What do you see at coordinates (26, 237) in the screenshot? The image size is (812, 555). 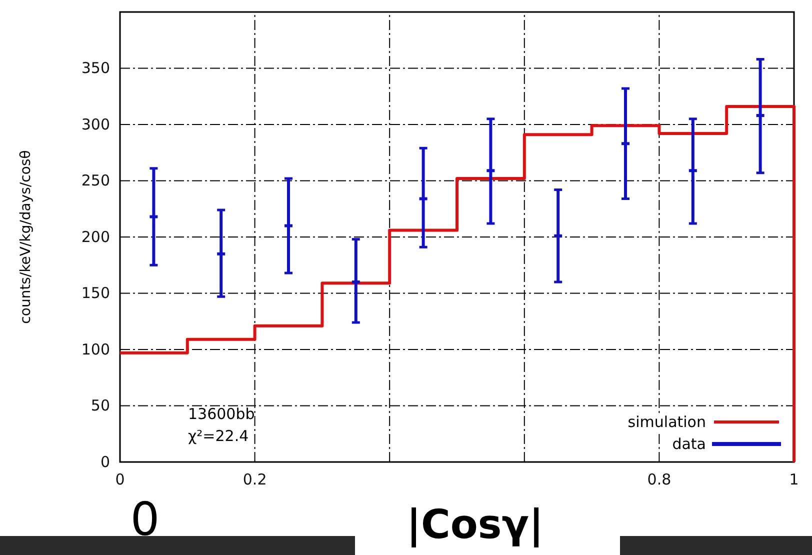 I see `y-axis-title: counts/keV/kg/days/cosθ` at bounding box center [26, 237].